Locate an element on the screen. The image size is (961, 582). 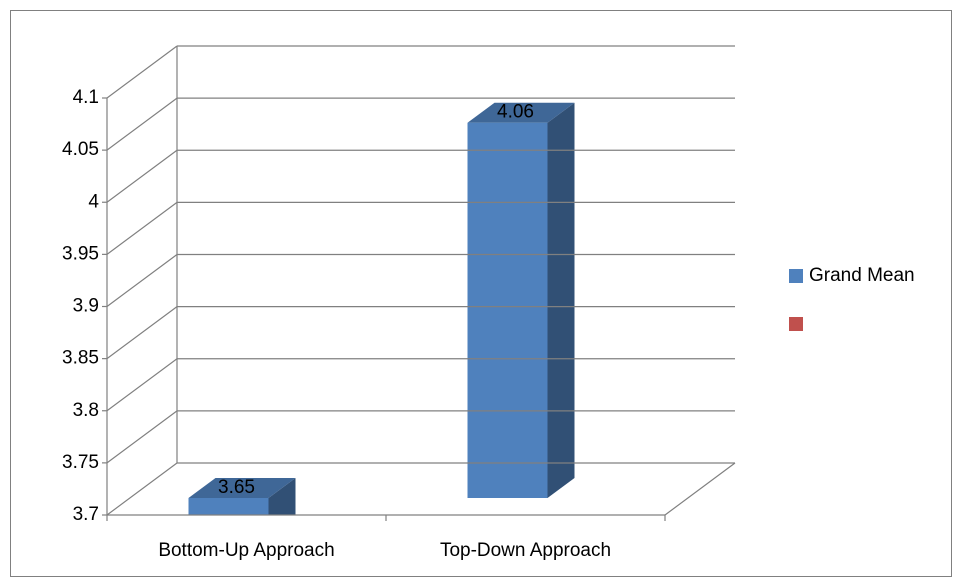
y-tick-label: 3.8 is located at coordinates (86, 410).